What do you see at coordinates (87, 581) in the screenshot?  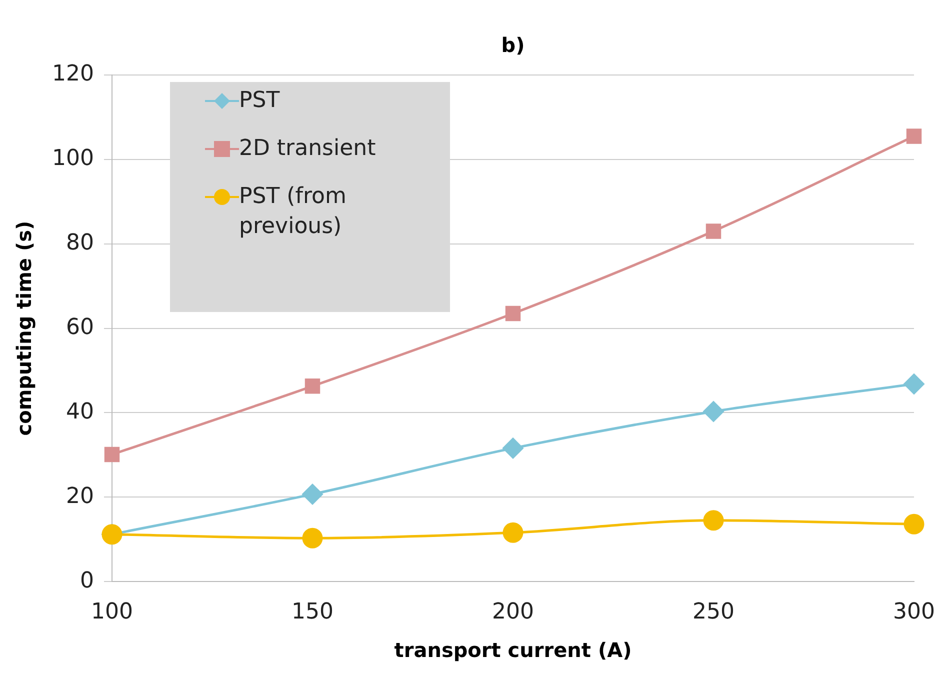 I see `y-tick-label: 0` at bounding box center [87, 581].